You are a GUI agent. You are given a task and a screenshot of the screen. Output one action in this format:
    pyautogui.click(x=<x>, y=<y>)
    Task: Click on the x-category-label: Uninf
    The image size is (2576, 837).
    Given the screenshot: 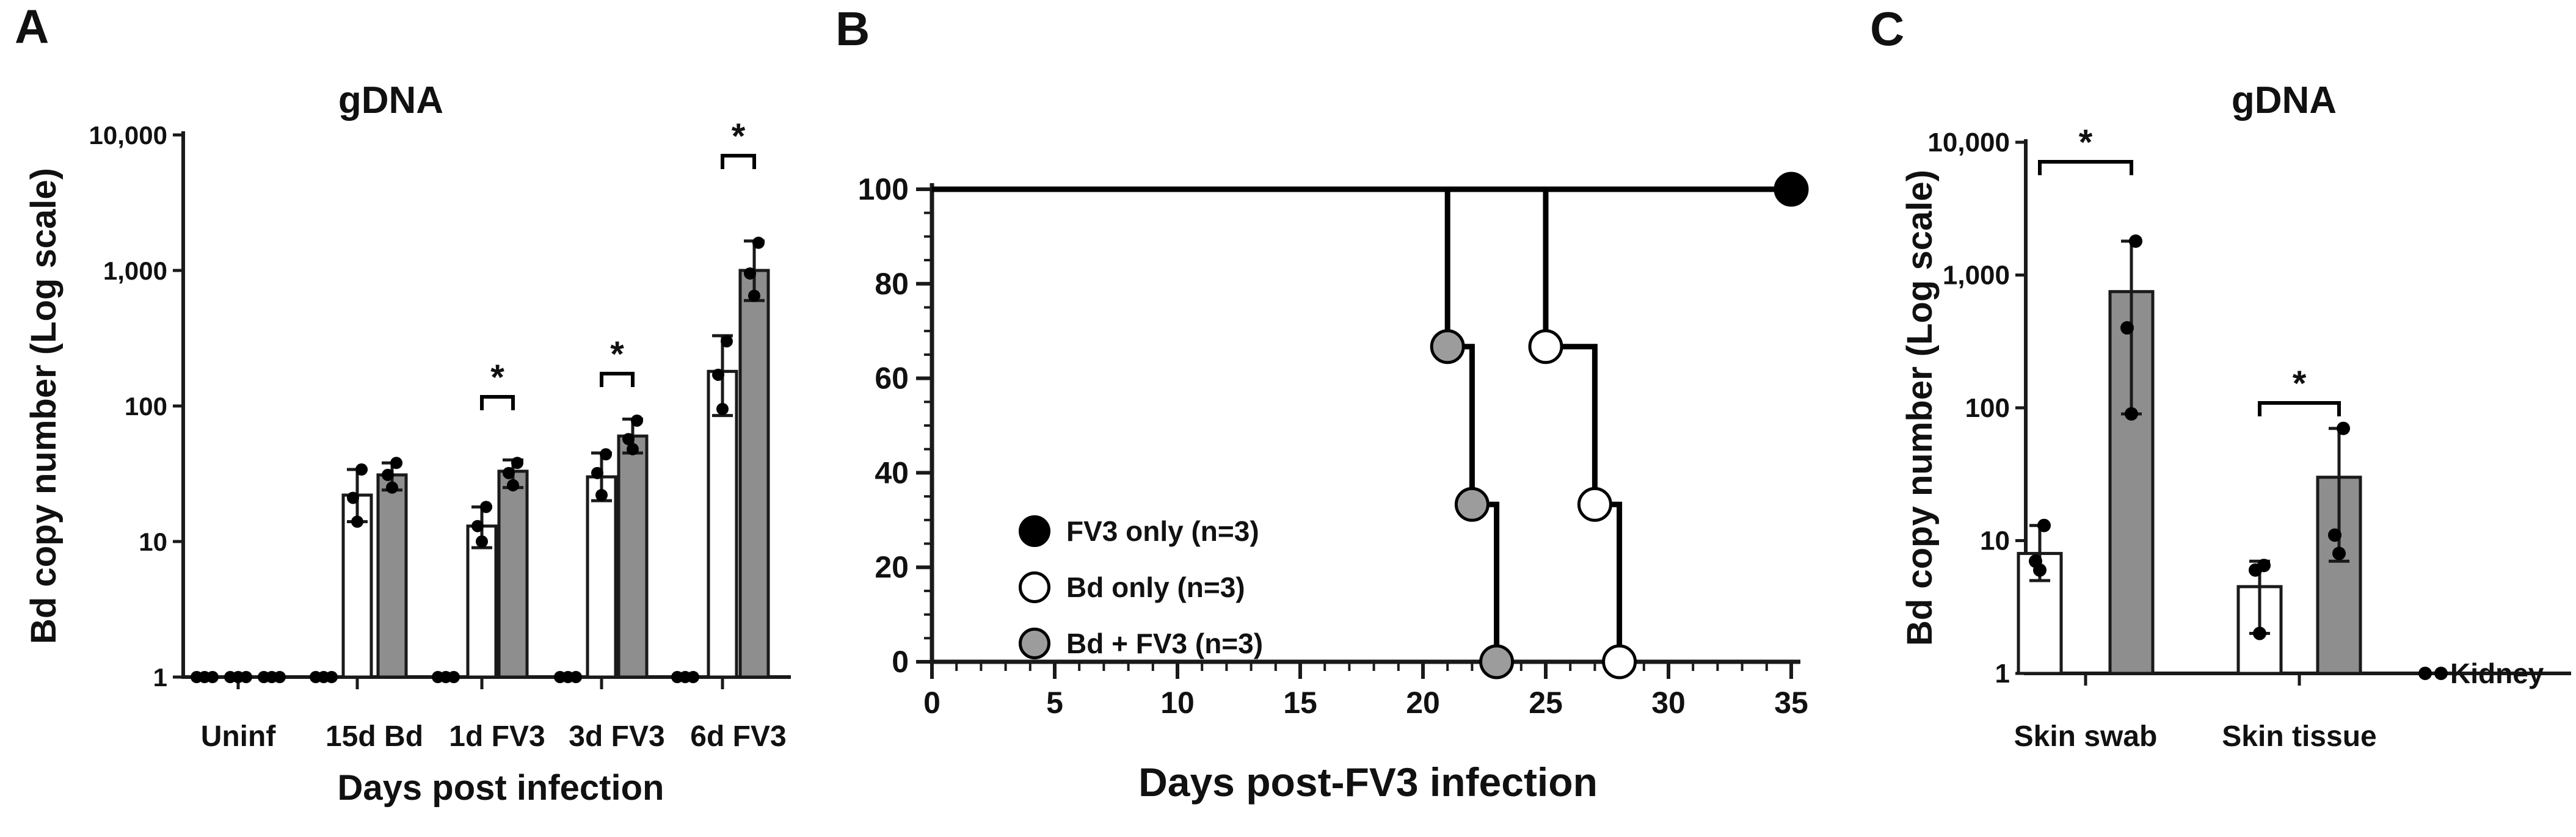 What is the action you would take?
    pyautogui.click(x=239, y=737)
    